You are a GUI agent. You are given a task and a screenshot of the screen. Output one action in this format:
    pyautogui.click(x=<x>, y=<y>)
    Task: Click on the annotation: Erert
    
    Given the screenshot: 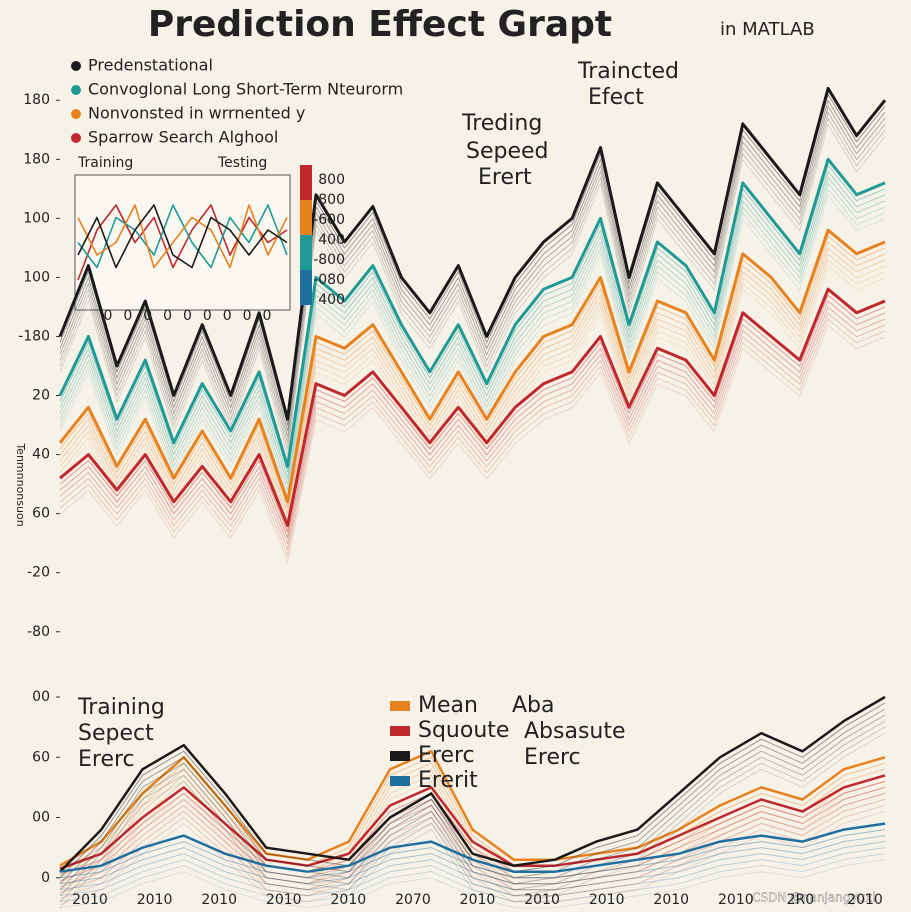 What is the action you would take?
    pyautogui.click(x=505, y=177)
    